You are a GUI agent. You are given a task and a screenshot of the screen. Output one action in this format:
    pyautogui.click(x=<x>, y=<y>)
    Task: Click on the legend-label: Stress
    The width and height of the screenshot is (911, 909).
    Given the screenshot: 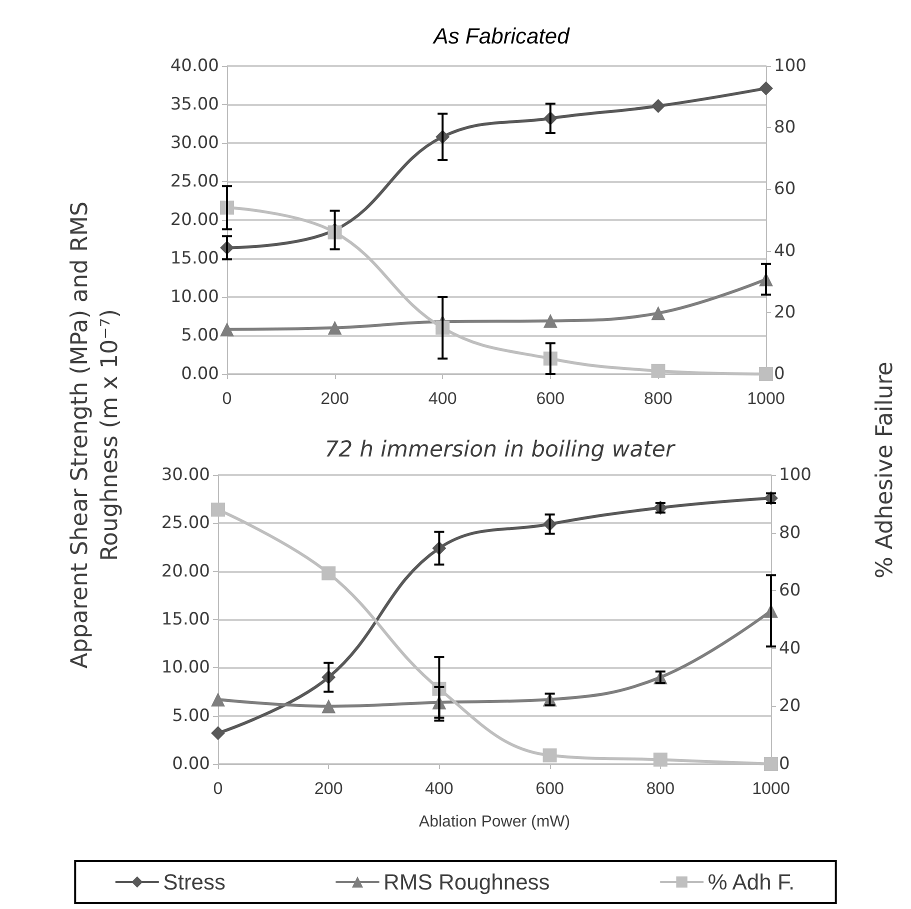 What is the action you would take?
    pyautogui.click(x=194, y=882)
    